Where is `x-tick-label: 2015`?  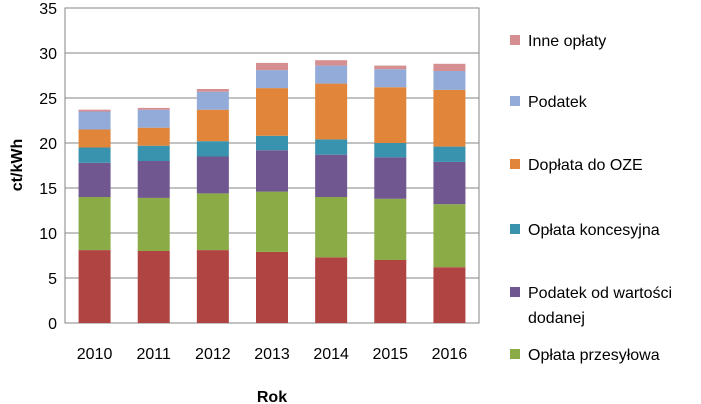 x-tick-label: 2015 is located at coordinates (390, 354).